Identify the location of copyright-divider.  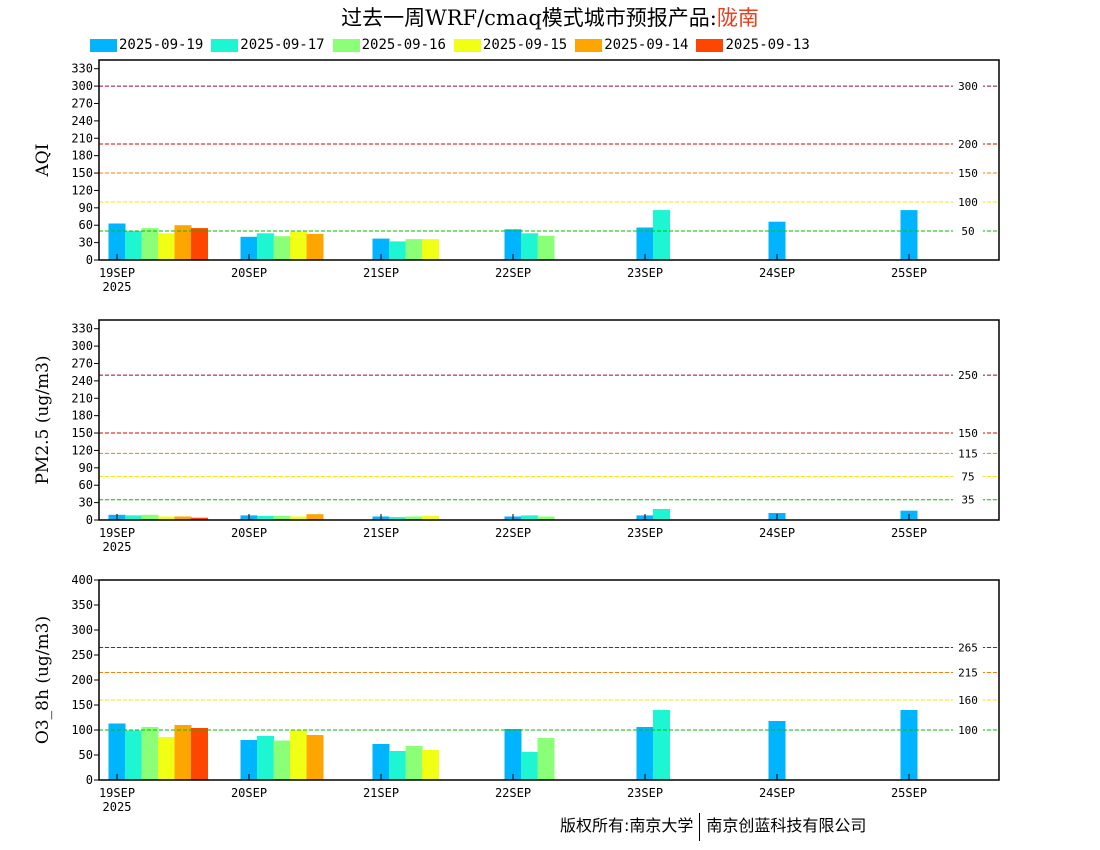
(700, 826).